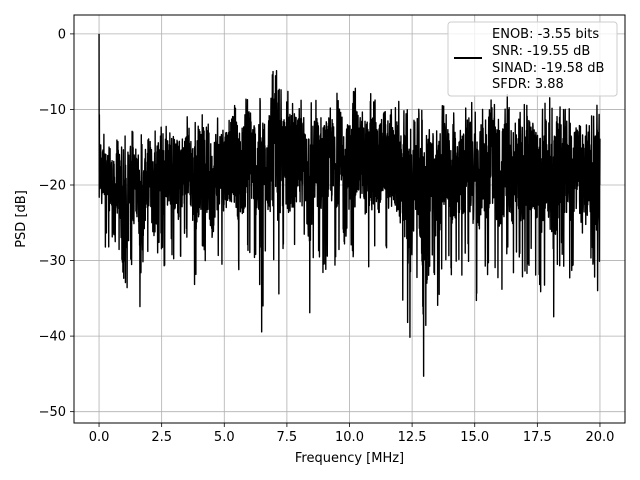 This screenshot has width=640, height=480. What do you see at coordinates (349, 458) in the screenshot?
I see `x-axis-label: Frequency [MHz]` at bounding box center [349, 458].